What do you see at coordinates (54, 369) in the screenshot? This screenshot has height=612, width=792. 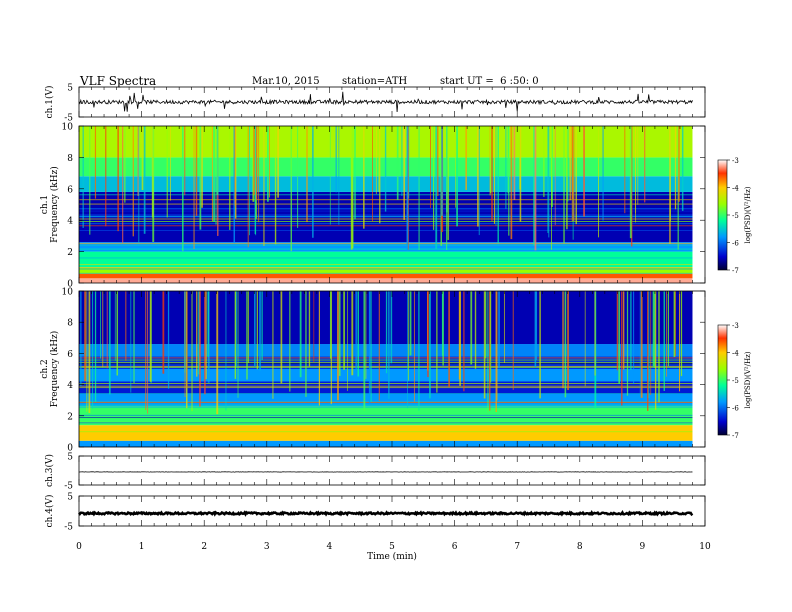 I see `y-axis-label: Frequency (kHz)` at bounding box center [54, 369].